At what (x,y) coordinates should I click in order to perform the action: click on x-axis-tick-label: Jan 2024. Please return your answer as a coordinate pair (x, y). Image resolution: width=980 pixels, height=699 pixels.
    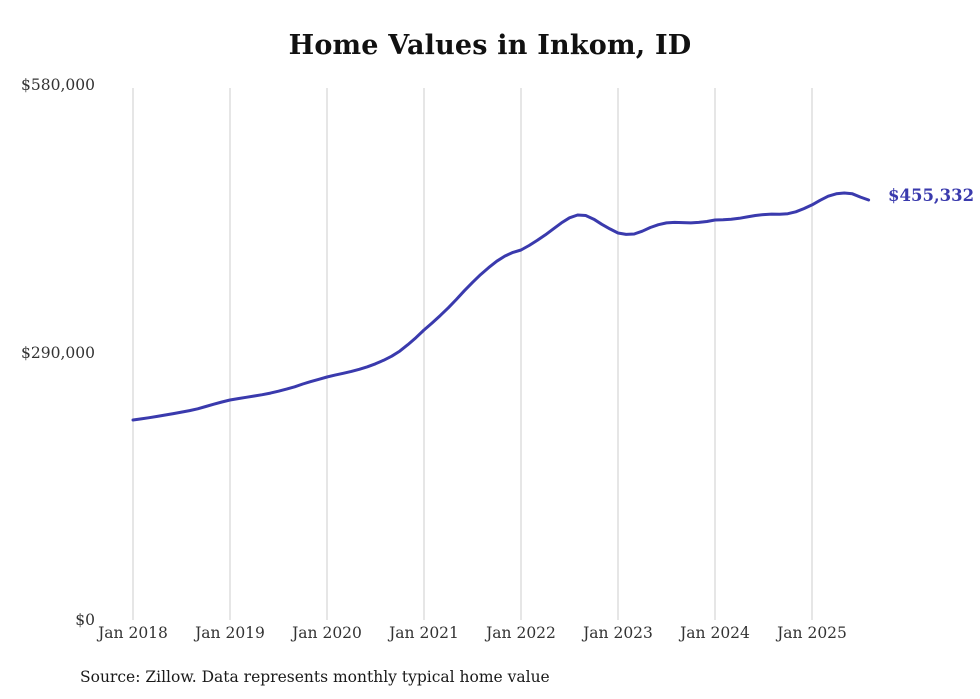
    Looking at the image, I should click on (715, 633).